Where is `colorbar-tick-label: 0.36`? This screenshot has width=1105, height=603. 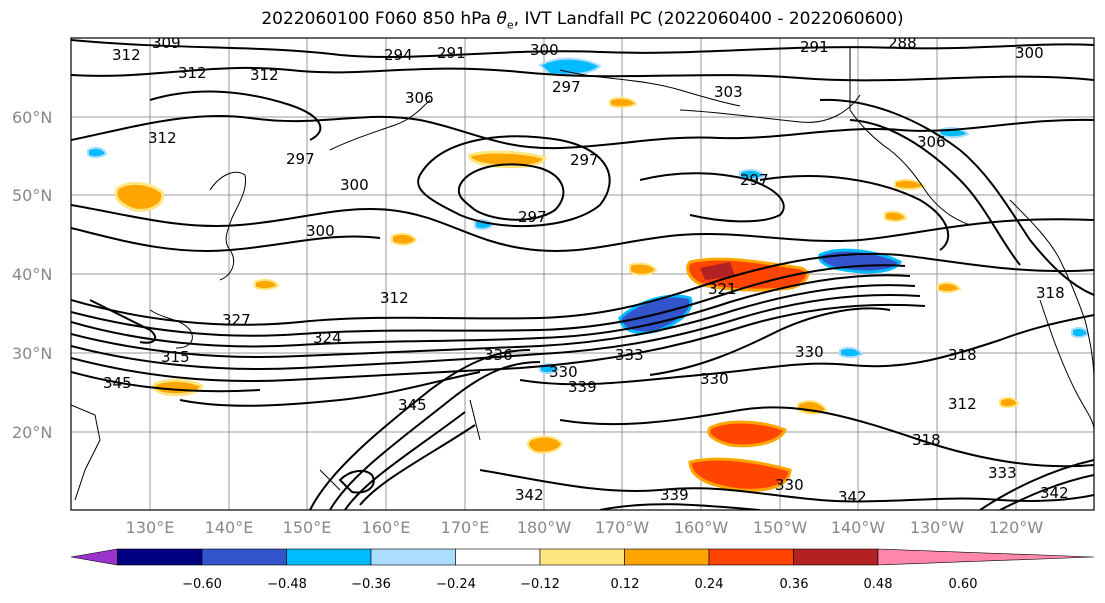 colorbar-tick-label: 0.36 is located at coordinates (794, 584).